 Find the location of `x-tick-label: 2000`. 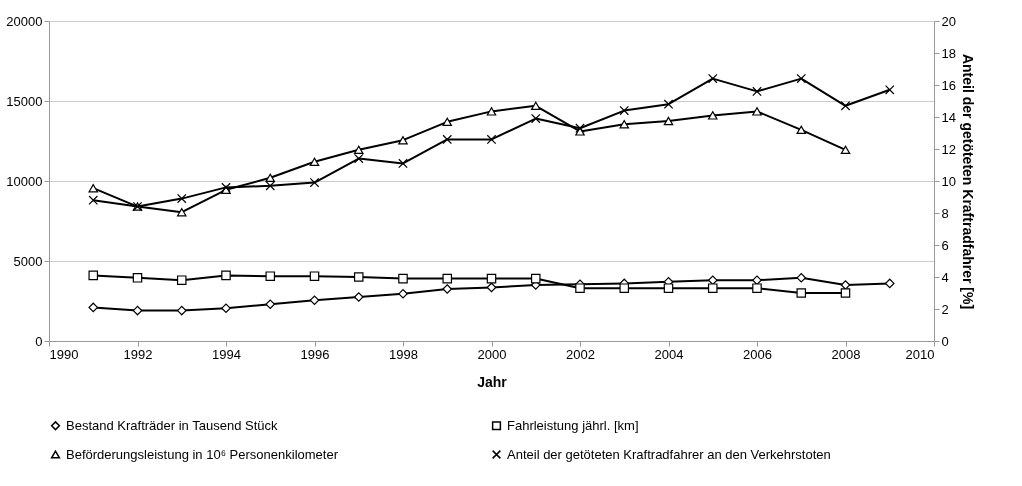

x-tick-label: 2000 is located at coordinates (492, 354).